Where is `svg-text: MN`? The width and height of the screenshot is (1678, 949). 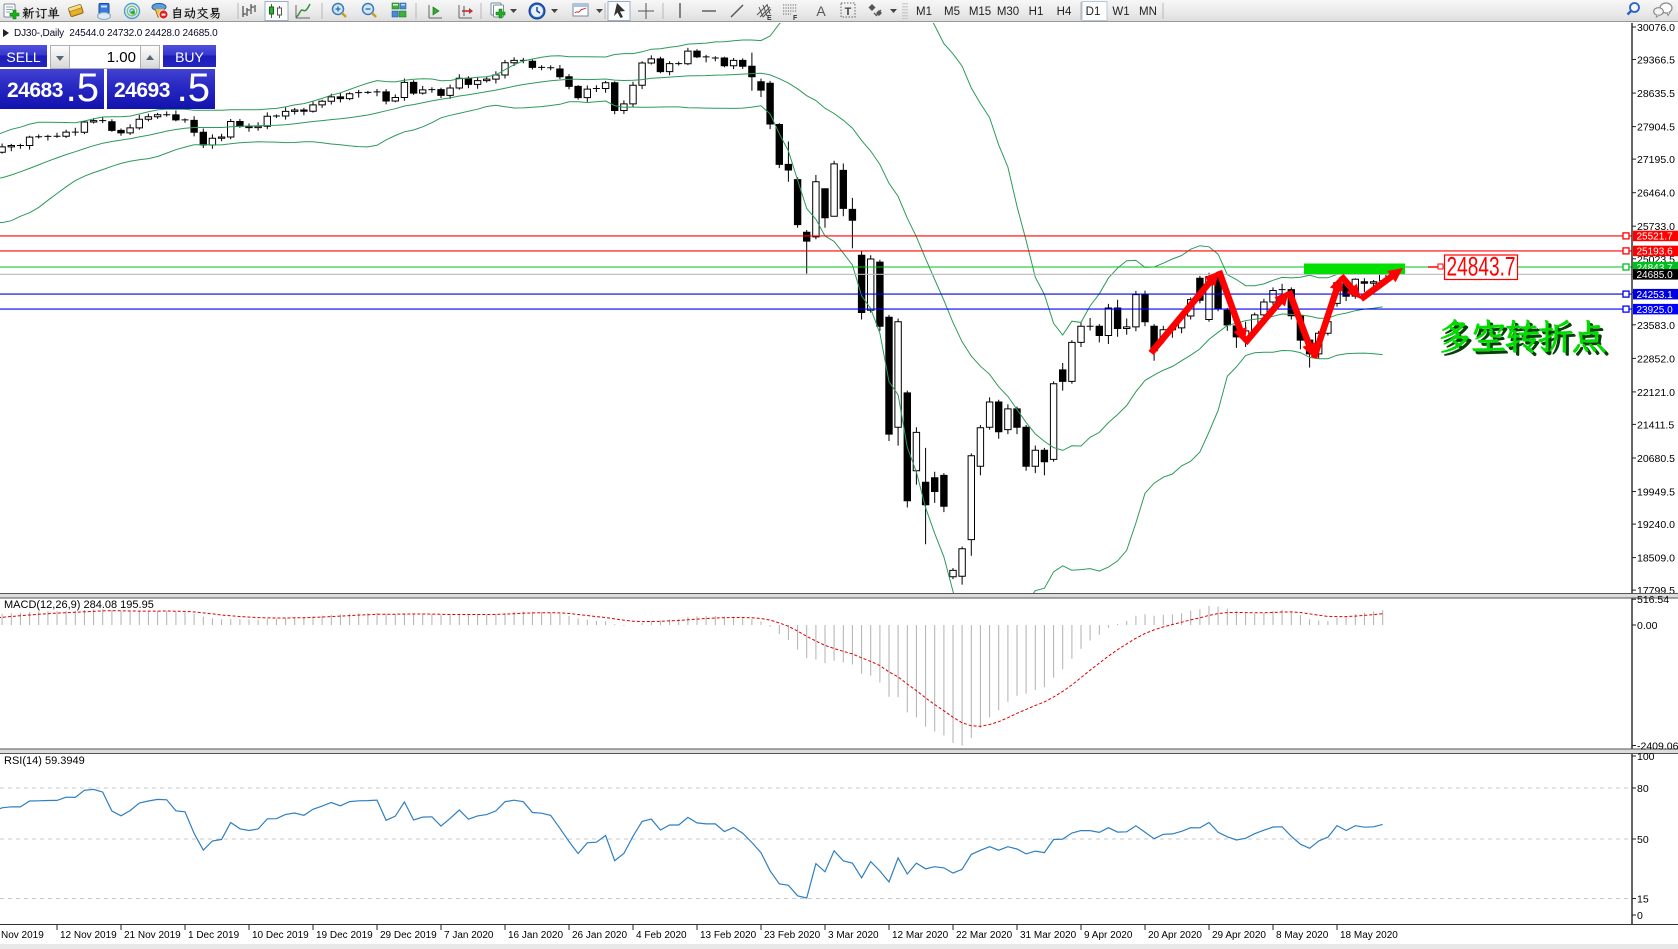 svg-text: MN is located at coordinates (1148, 12).